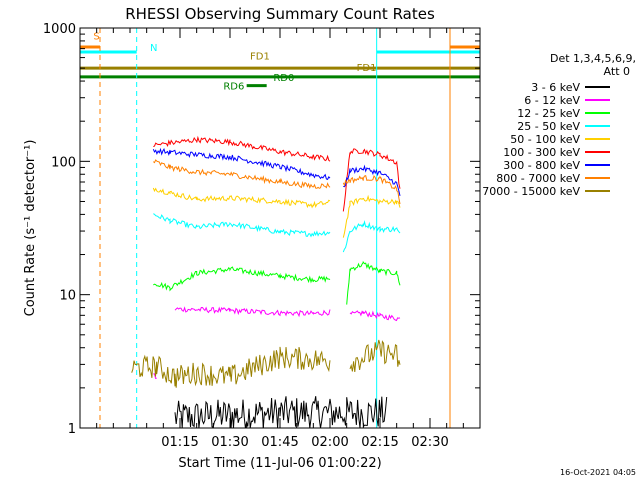 The image size is (640, 480). Describe the element at coordinates (280, 14) in the screenshot. I see `chart-title: RHESSI Observing Summary Count Rates` at that location.